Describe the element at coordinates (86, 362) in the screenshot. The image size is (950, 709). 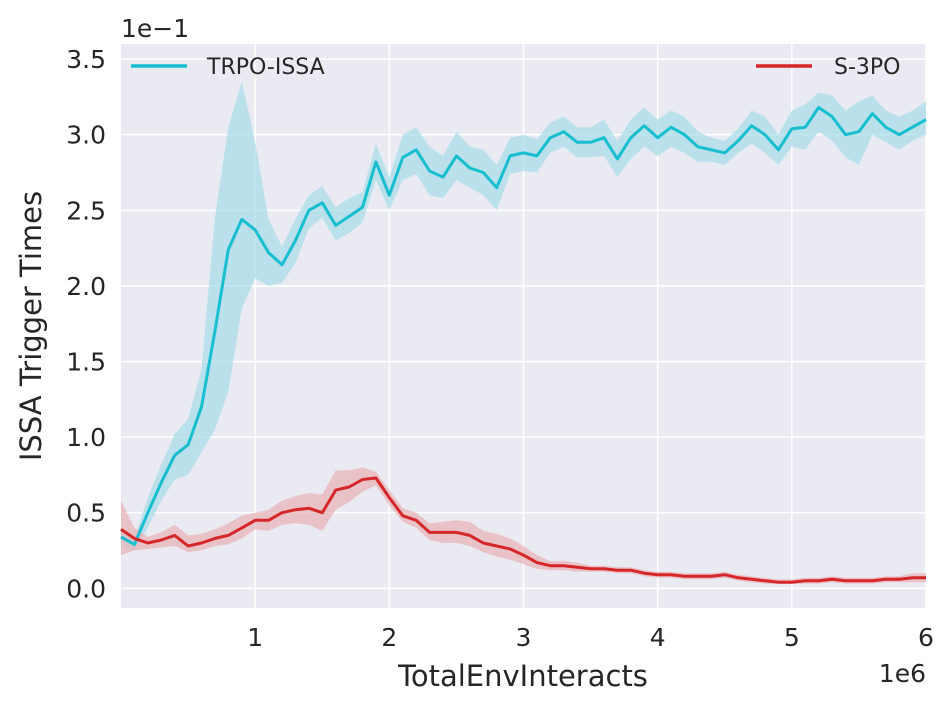
I see `y-tick-label: 1.5` at that location.